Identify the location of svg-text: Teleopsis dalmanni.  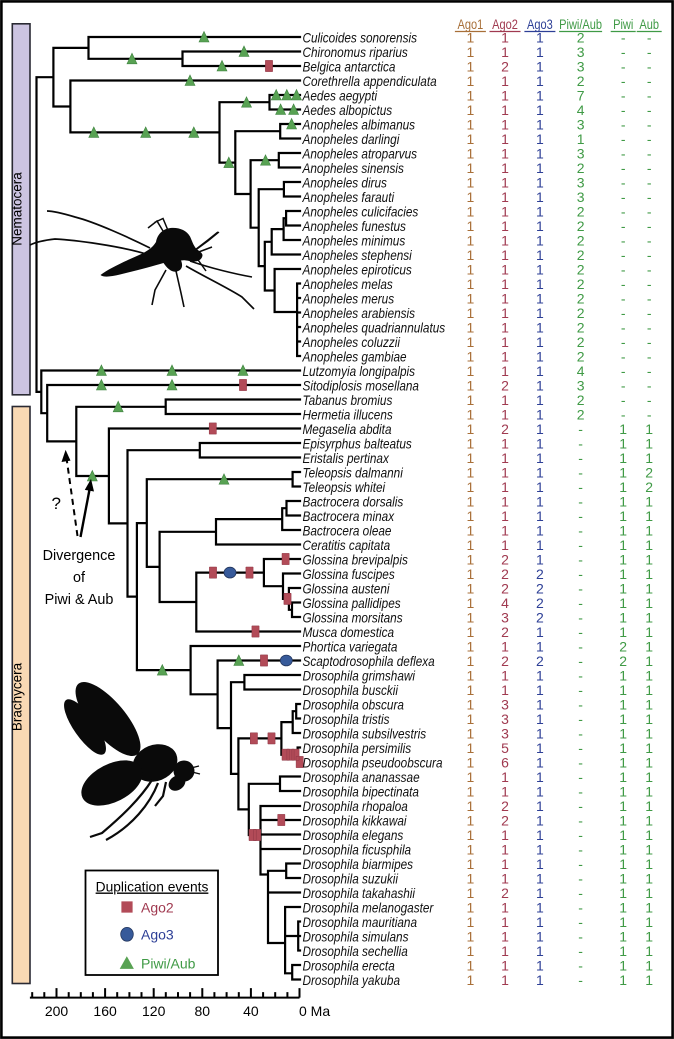
(353, 473).